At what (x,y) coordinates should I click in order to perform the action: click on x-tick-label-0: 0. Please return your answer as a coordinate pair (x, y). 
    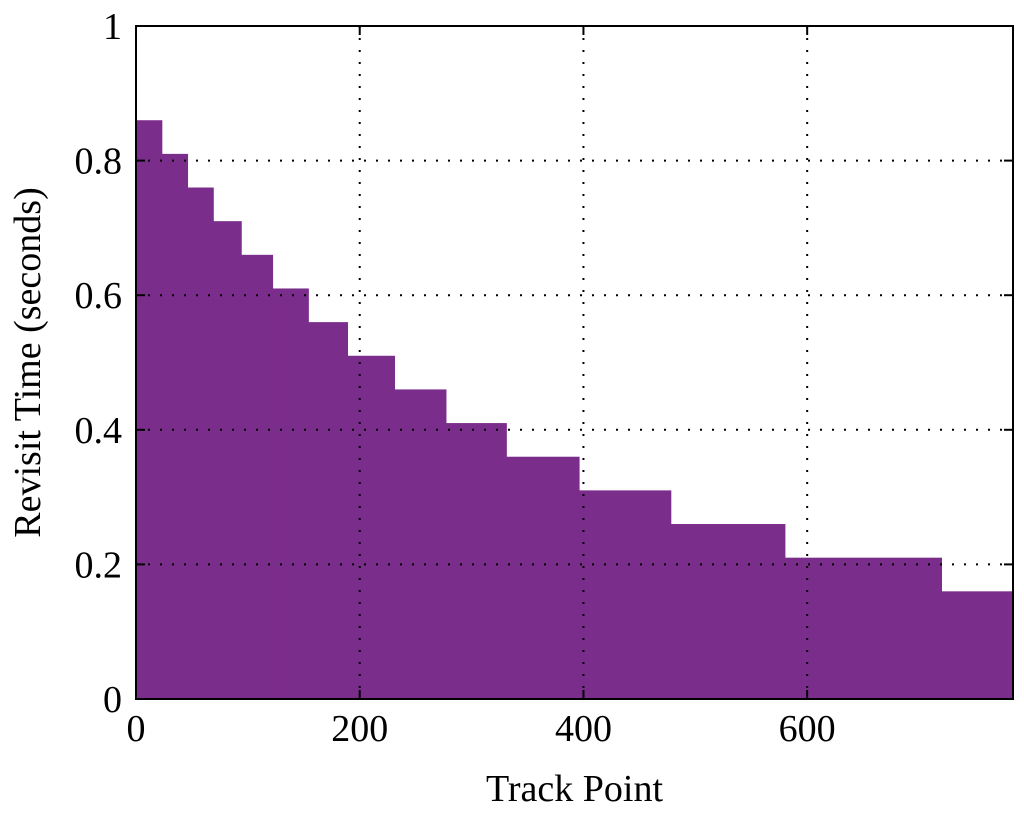
    Looking at the image, I should click on (136, 729).